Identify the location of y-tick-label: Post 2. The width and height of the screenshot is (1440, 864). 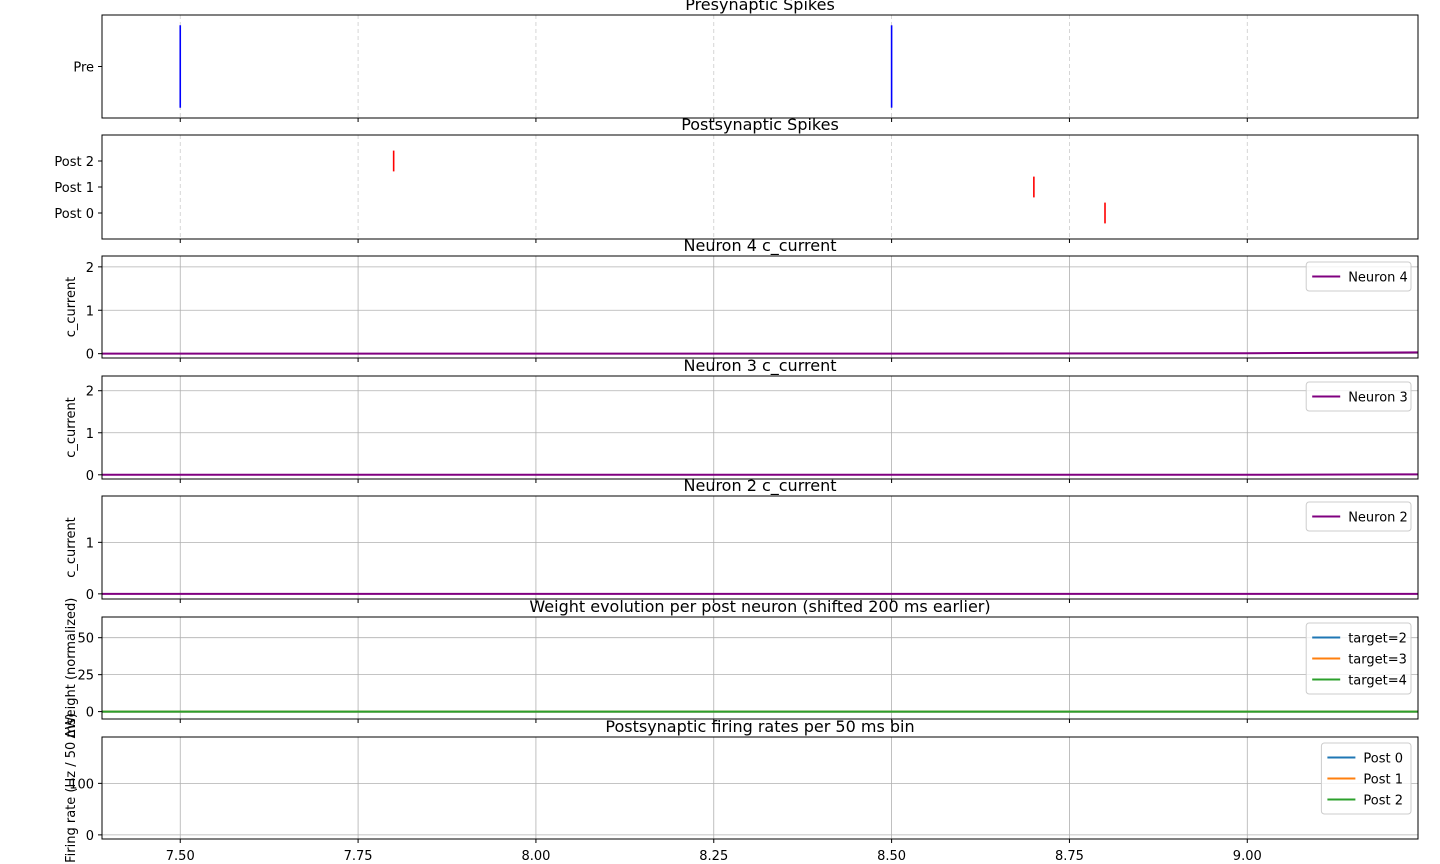
(74, 162).